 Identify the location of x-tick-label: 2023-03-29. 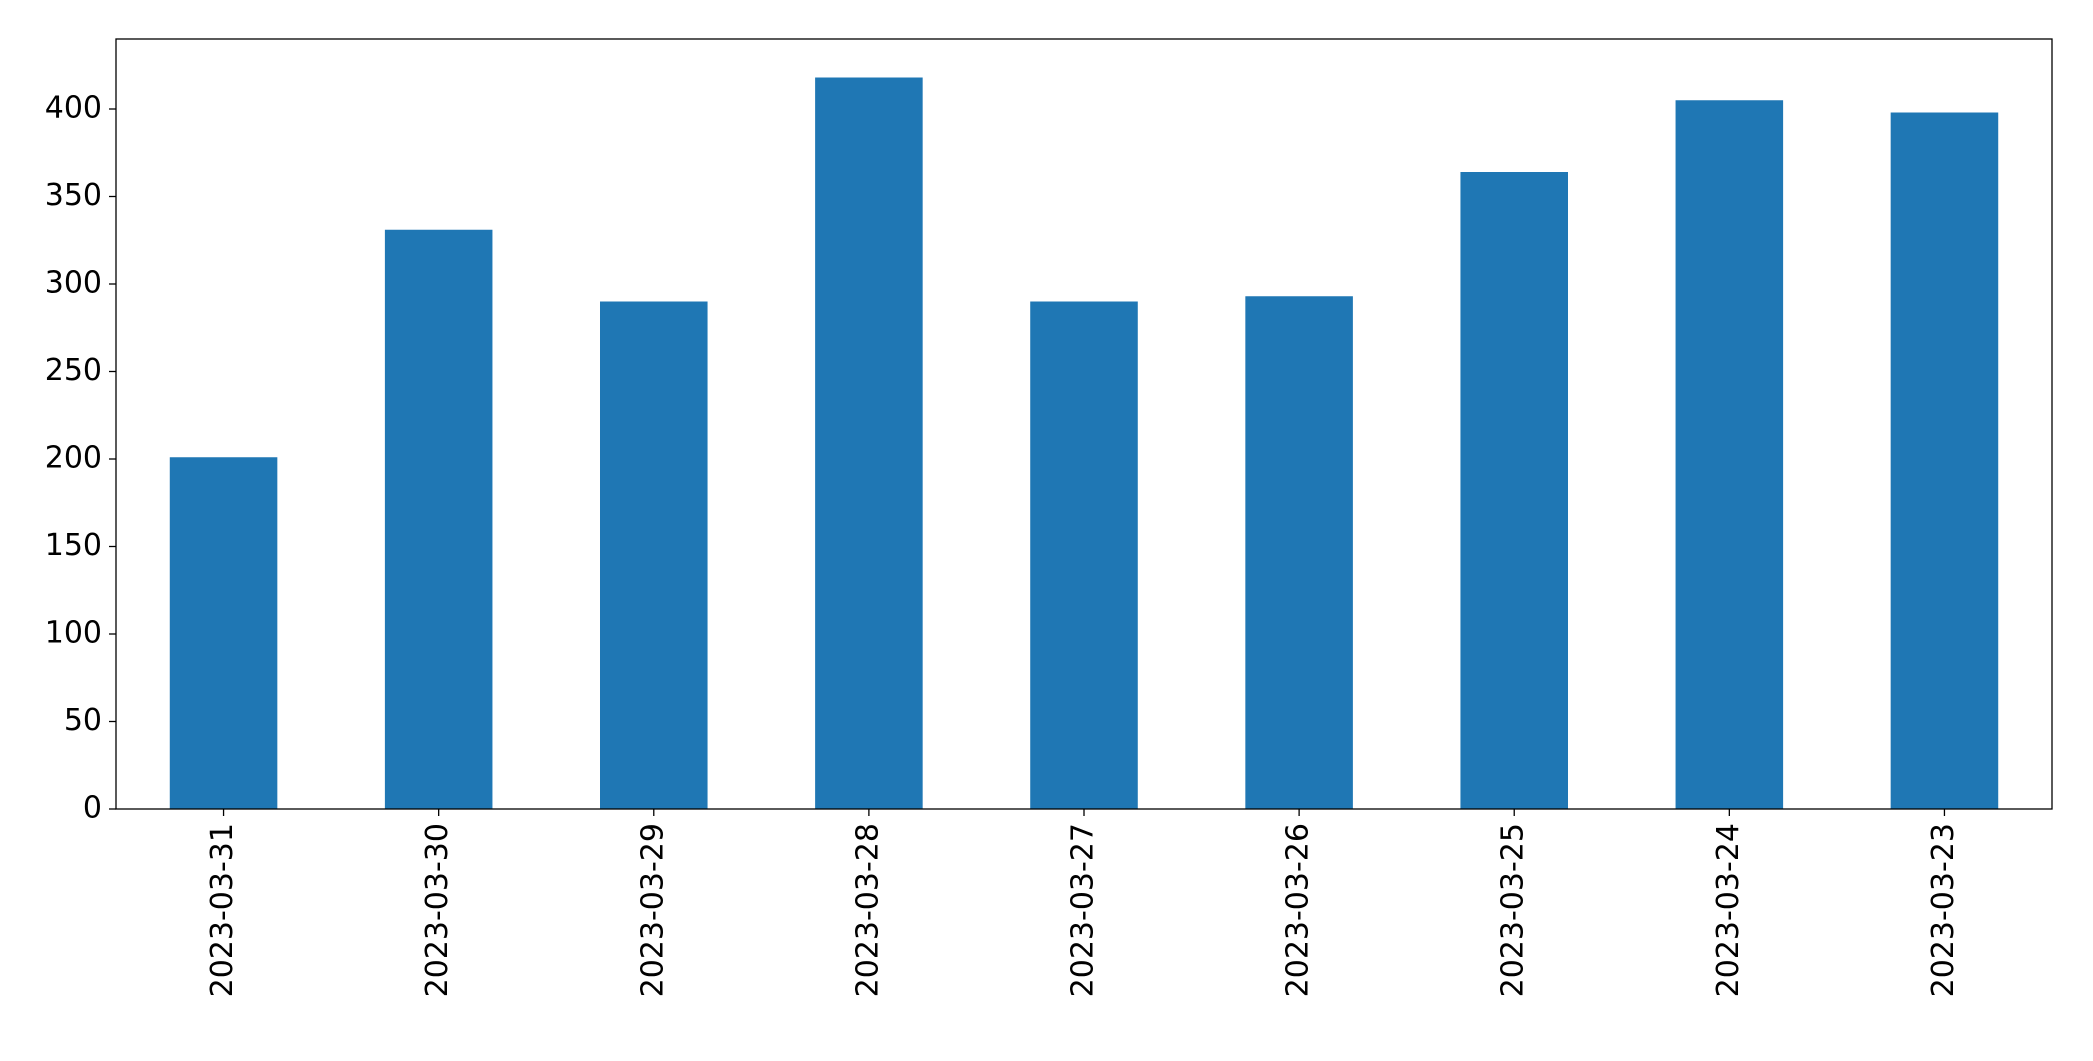
(652, 910).